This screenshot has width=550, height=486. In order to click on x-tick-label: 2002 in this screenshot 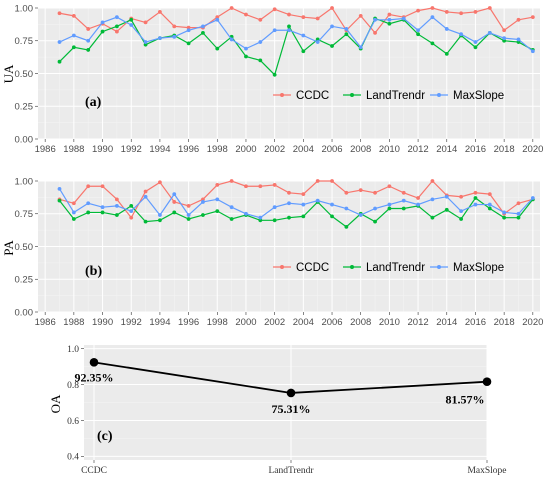, I will do `click(274, 322)`.